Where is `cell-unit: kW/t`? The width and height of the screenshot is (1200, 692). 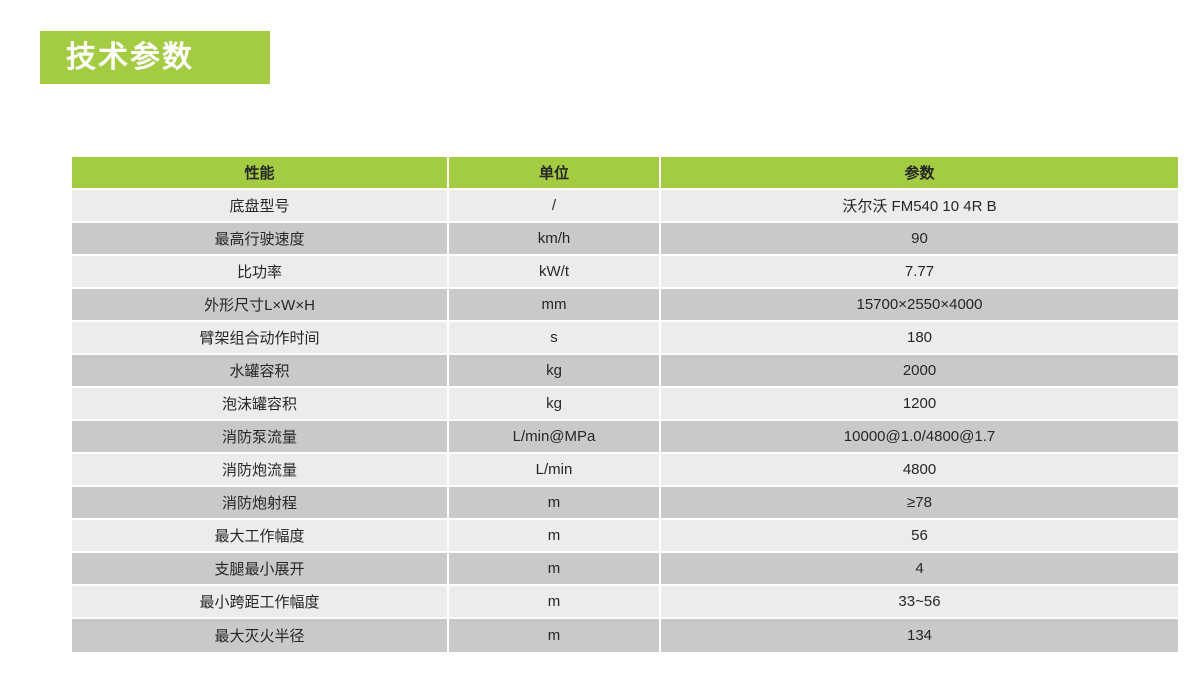
cell-unit: kW/t is located at coordinates (555, 272).